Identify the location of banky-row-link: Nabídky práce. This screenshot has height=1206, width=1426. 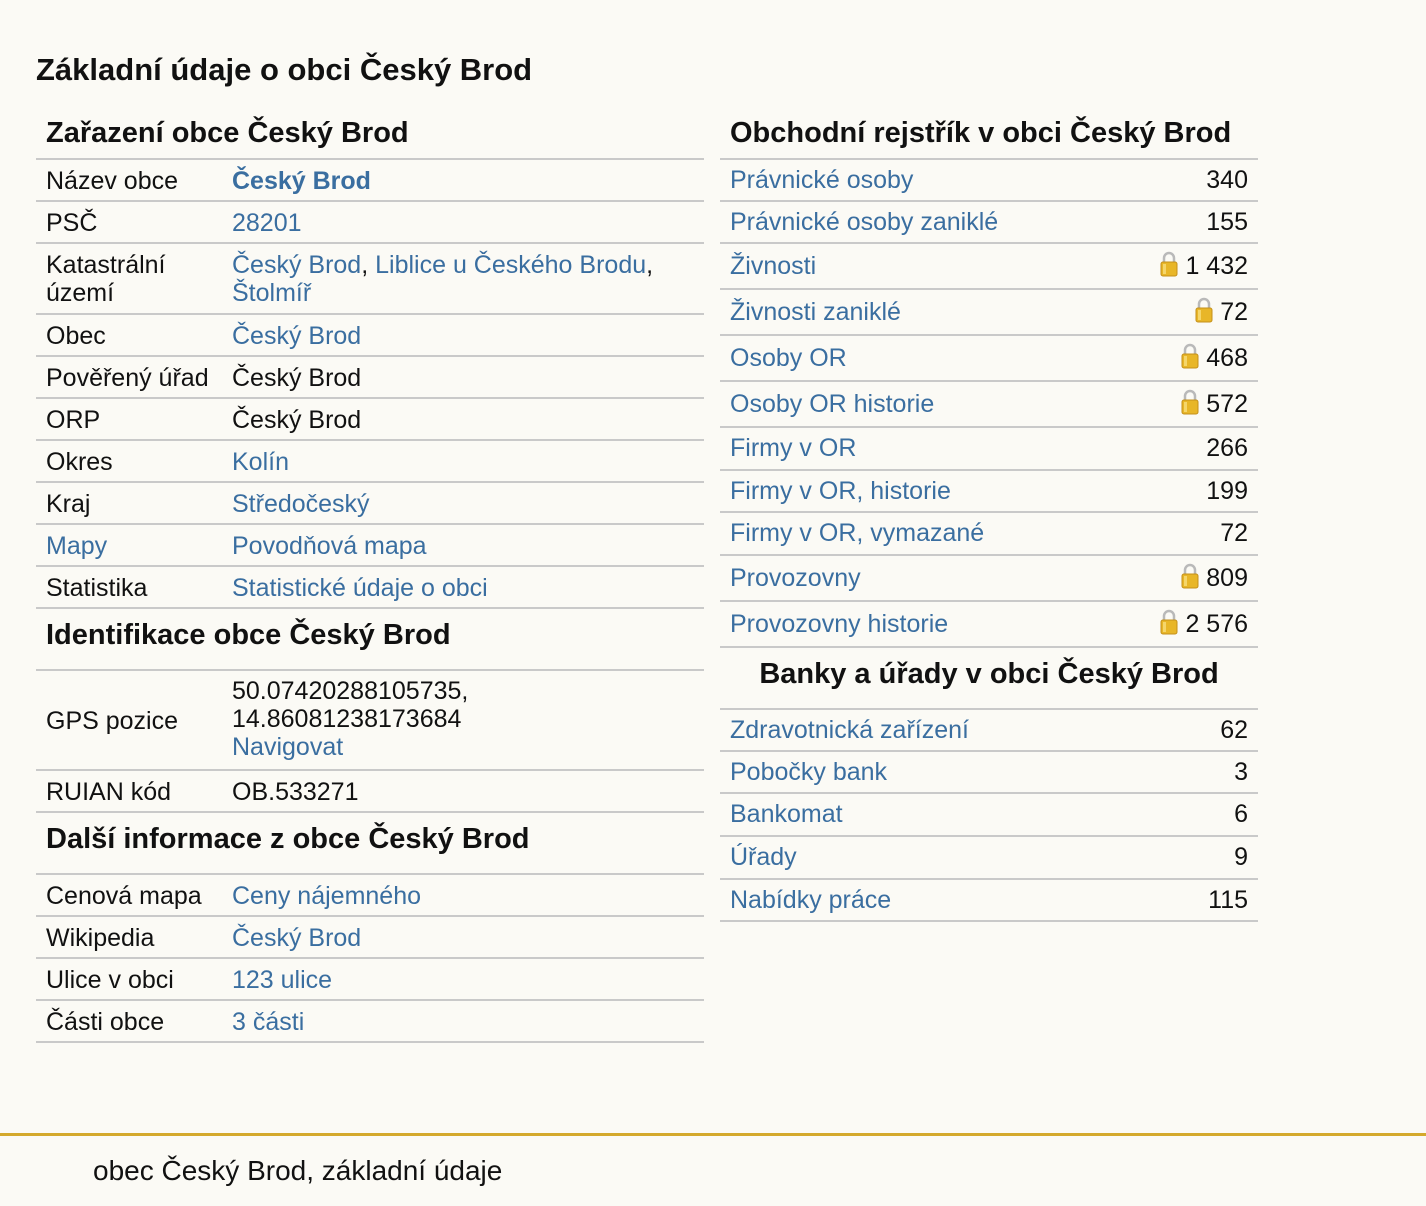
(811, 899).